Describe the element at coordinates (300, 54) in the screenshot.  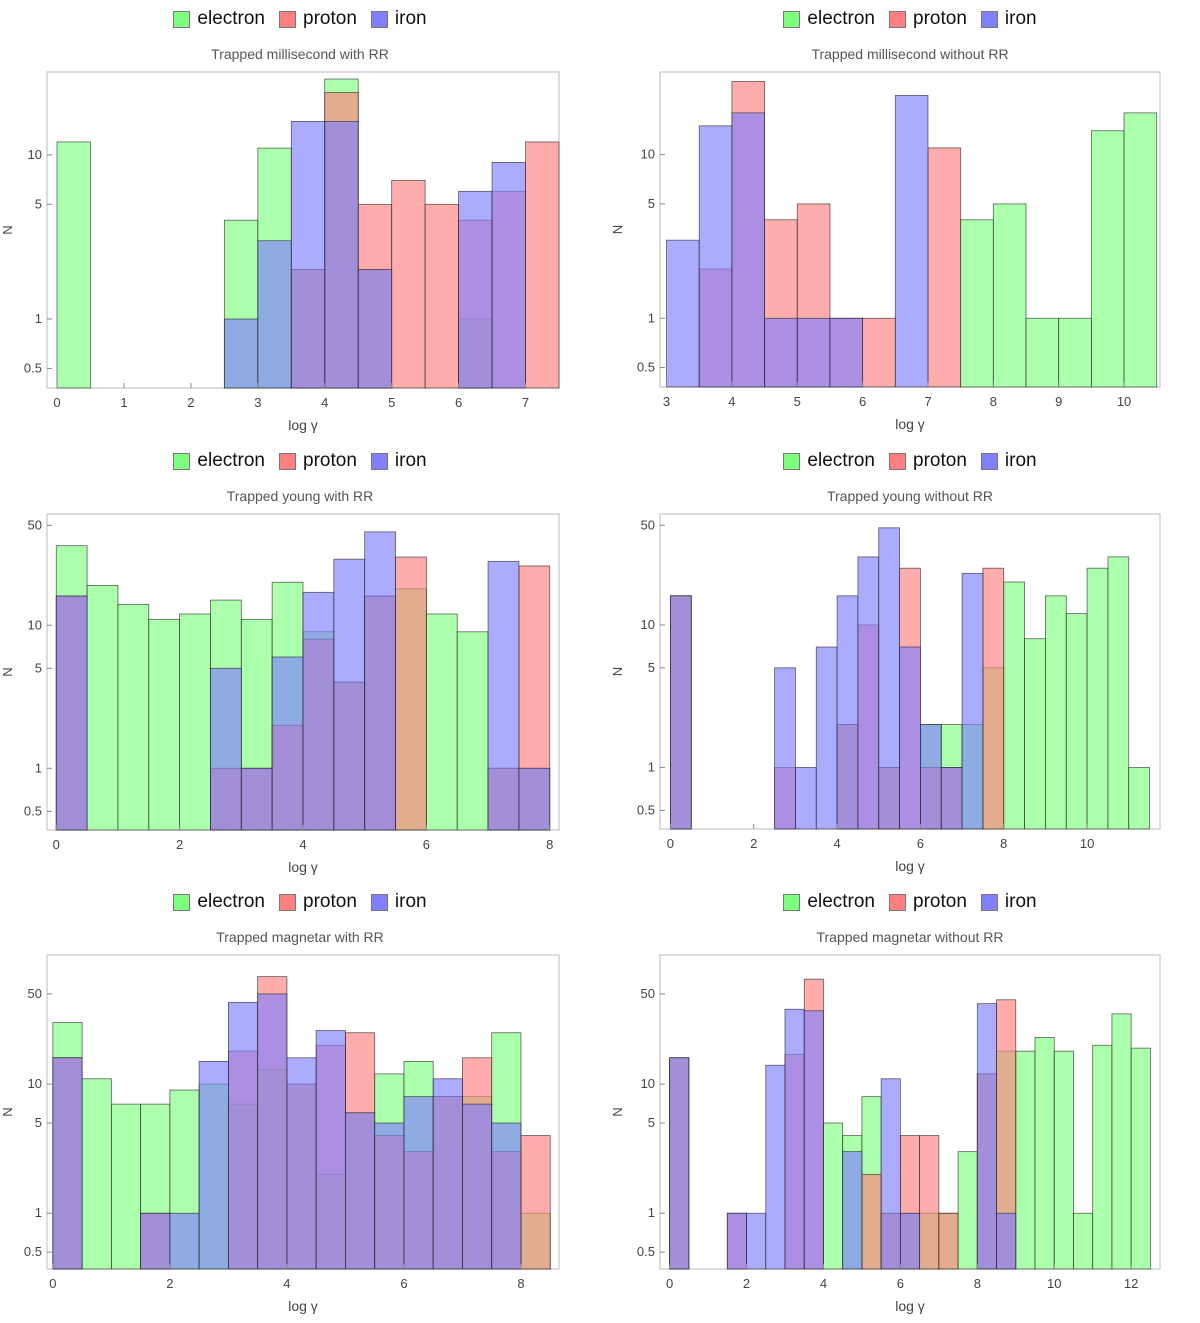
I see `chart-title: Trapped millisecond with RR` at that location.